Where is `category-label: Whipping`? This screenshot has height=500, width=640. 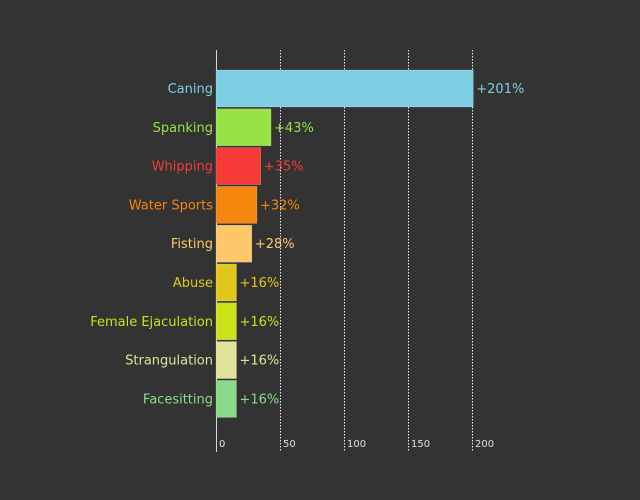
category-label: Whipping is located at coordinates (182, 167).